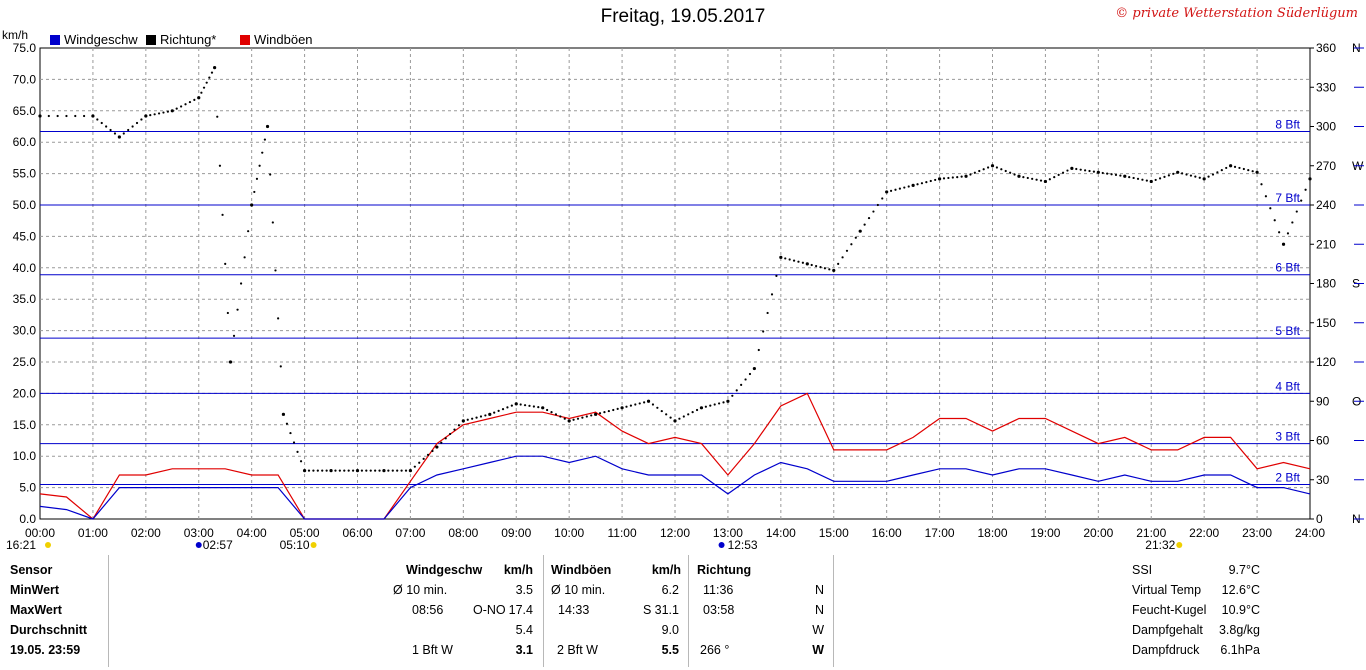  Describe the element at coordinates (252, 533) in the screenshot. I see `x-tick-label: 04:00` at that location.